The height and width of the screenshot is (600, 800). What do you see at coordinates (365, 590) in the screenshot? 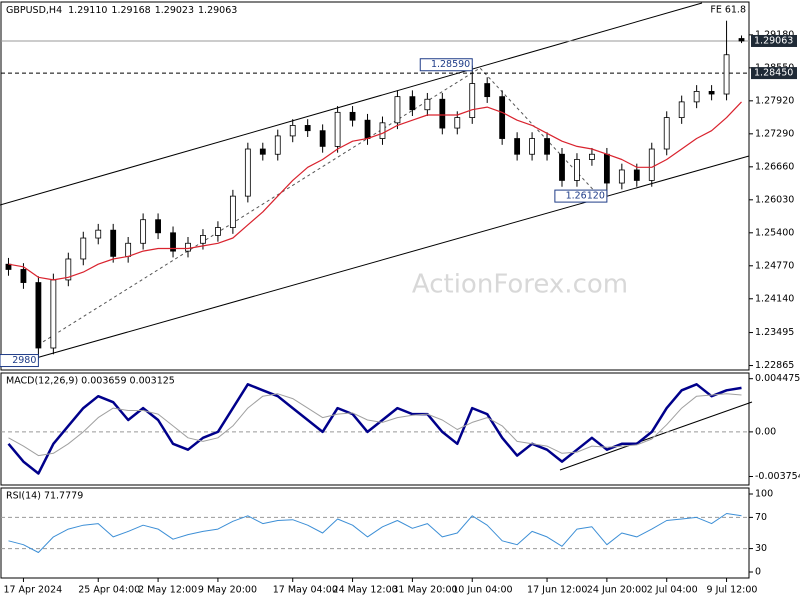
I see `x-tick-label: 24 May 12:00` at bounding box center [365, 590].